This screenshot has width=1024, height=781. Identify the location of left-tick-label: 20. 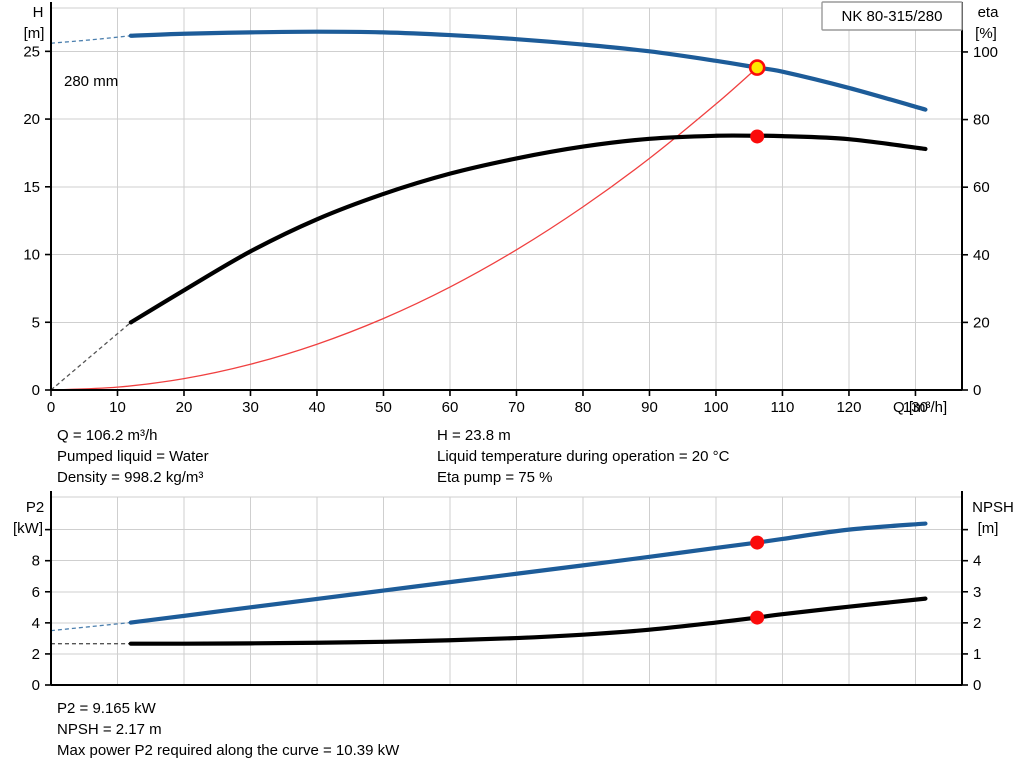
(31, 119).